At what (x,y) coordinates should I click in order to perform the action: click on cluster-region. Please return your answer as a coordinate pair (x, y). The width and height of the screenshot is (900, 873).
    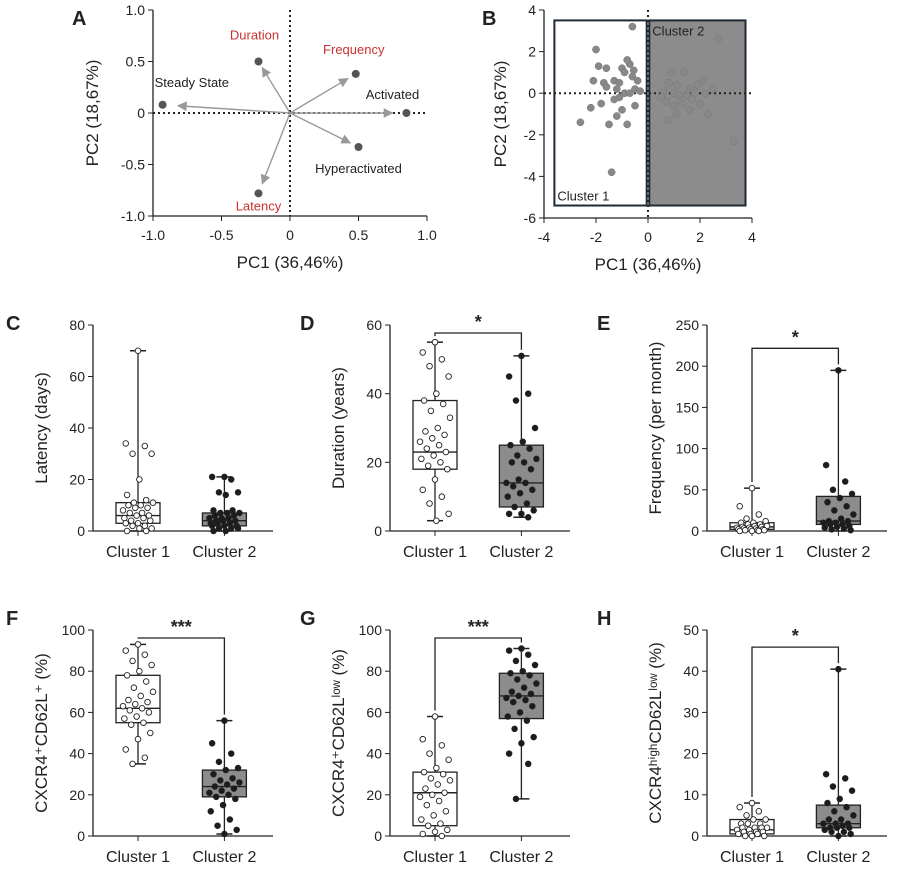
    Looking at the image, I should click on (600, 113).